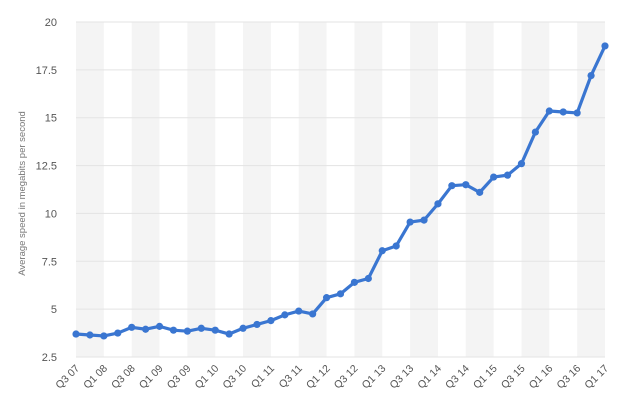 Image resolution: width=620 pixels, height=404 pixels. Describe the element at coordinates (513, 377) in the screenshot. I see `x-tick-label: Q3 15` at that location.